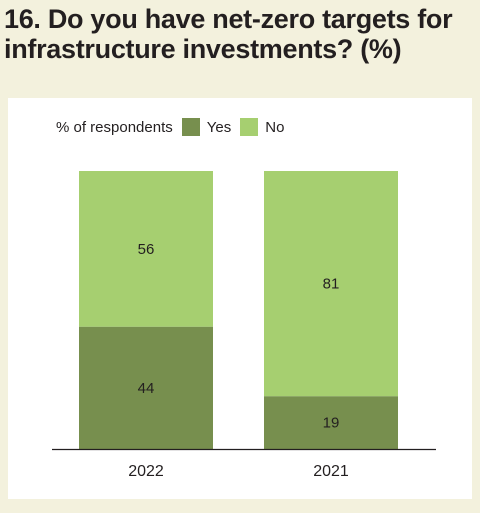 The image size is (480, 513). What do you see at coordinates (331, 471) in the screenshot?
I see `x-tick-label-2021: 2021` at bounding box center [331, 471].